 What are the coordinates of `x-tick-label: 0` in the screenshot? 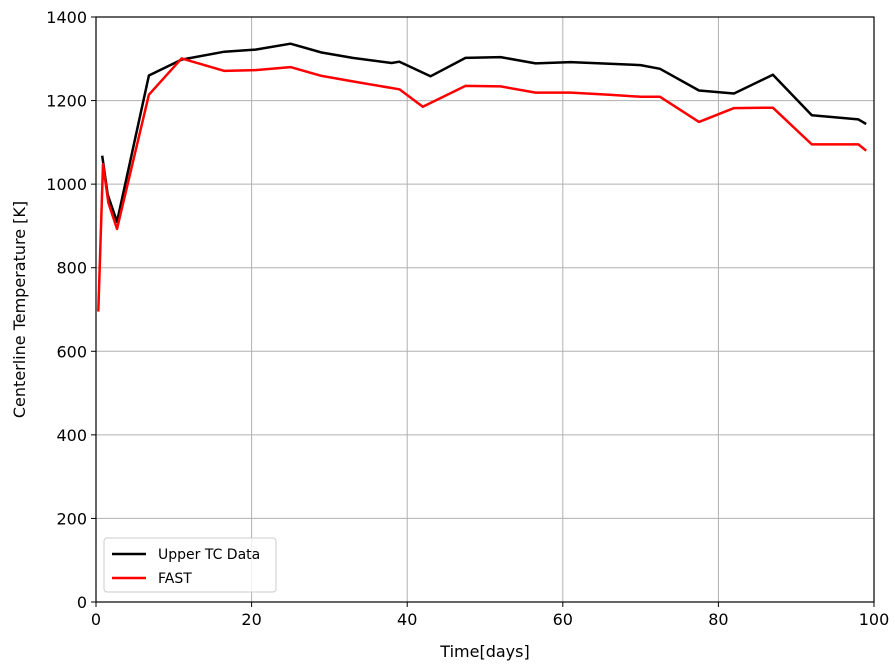 It's located at (96, 619).